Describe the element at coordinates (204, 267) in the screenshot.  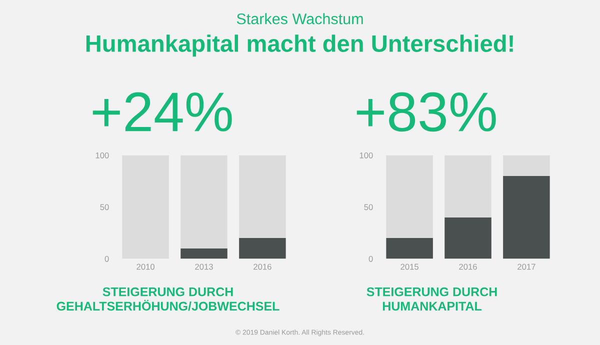
I see `x-tick-label: 2013` at that location.